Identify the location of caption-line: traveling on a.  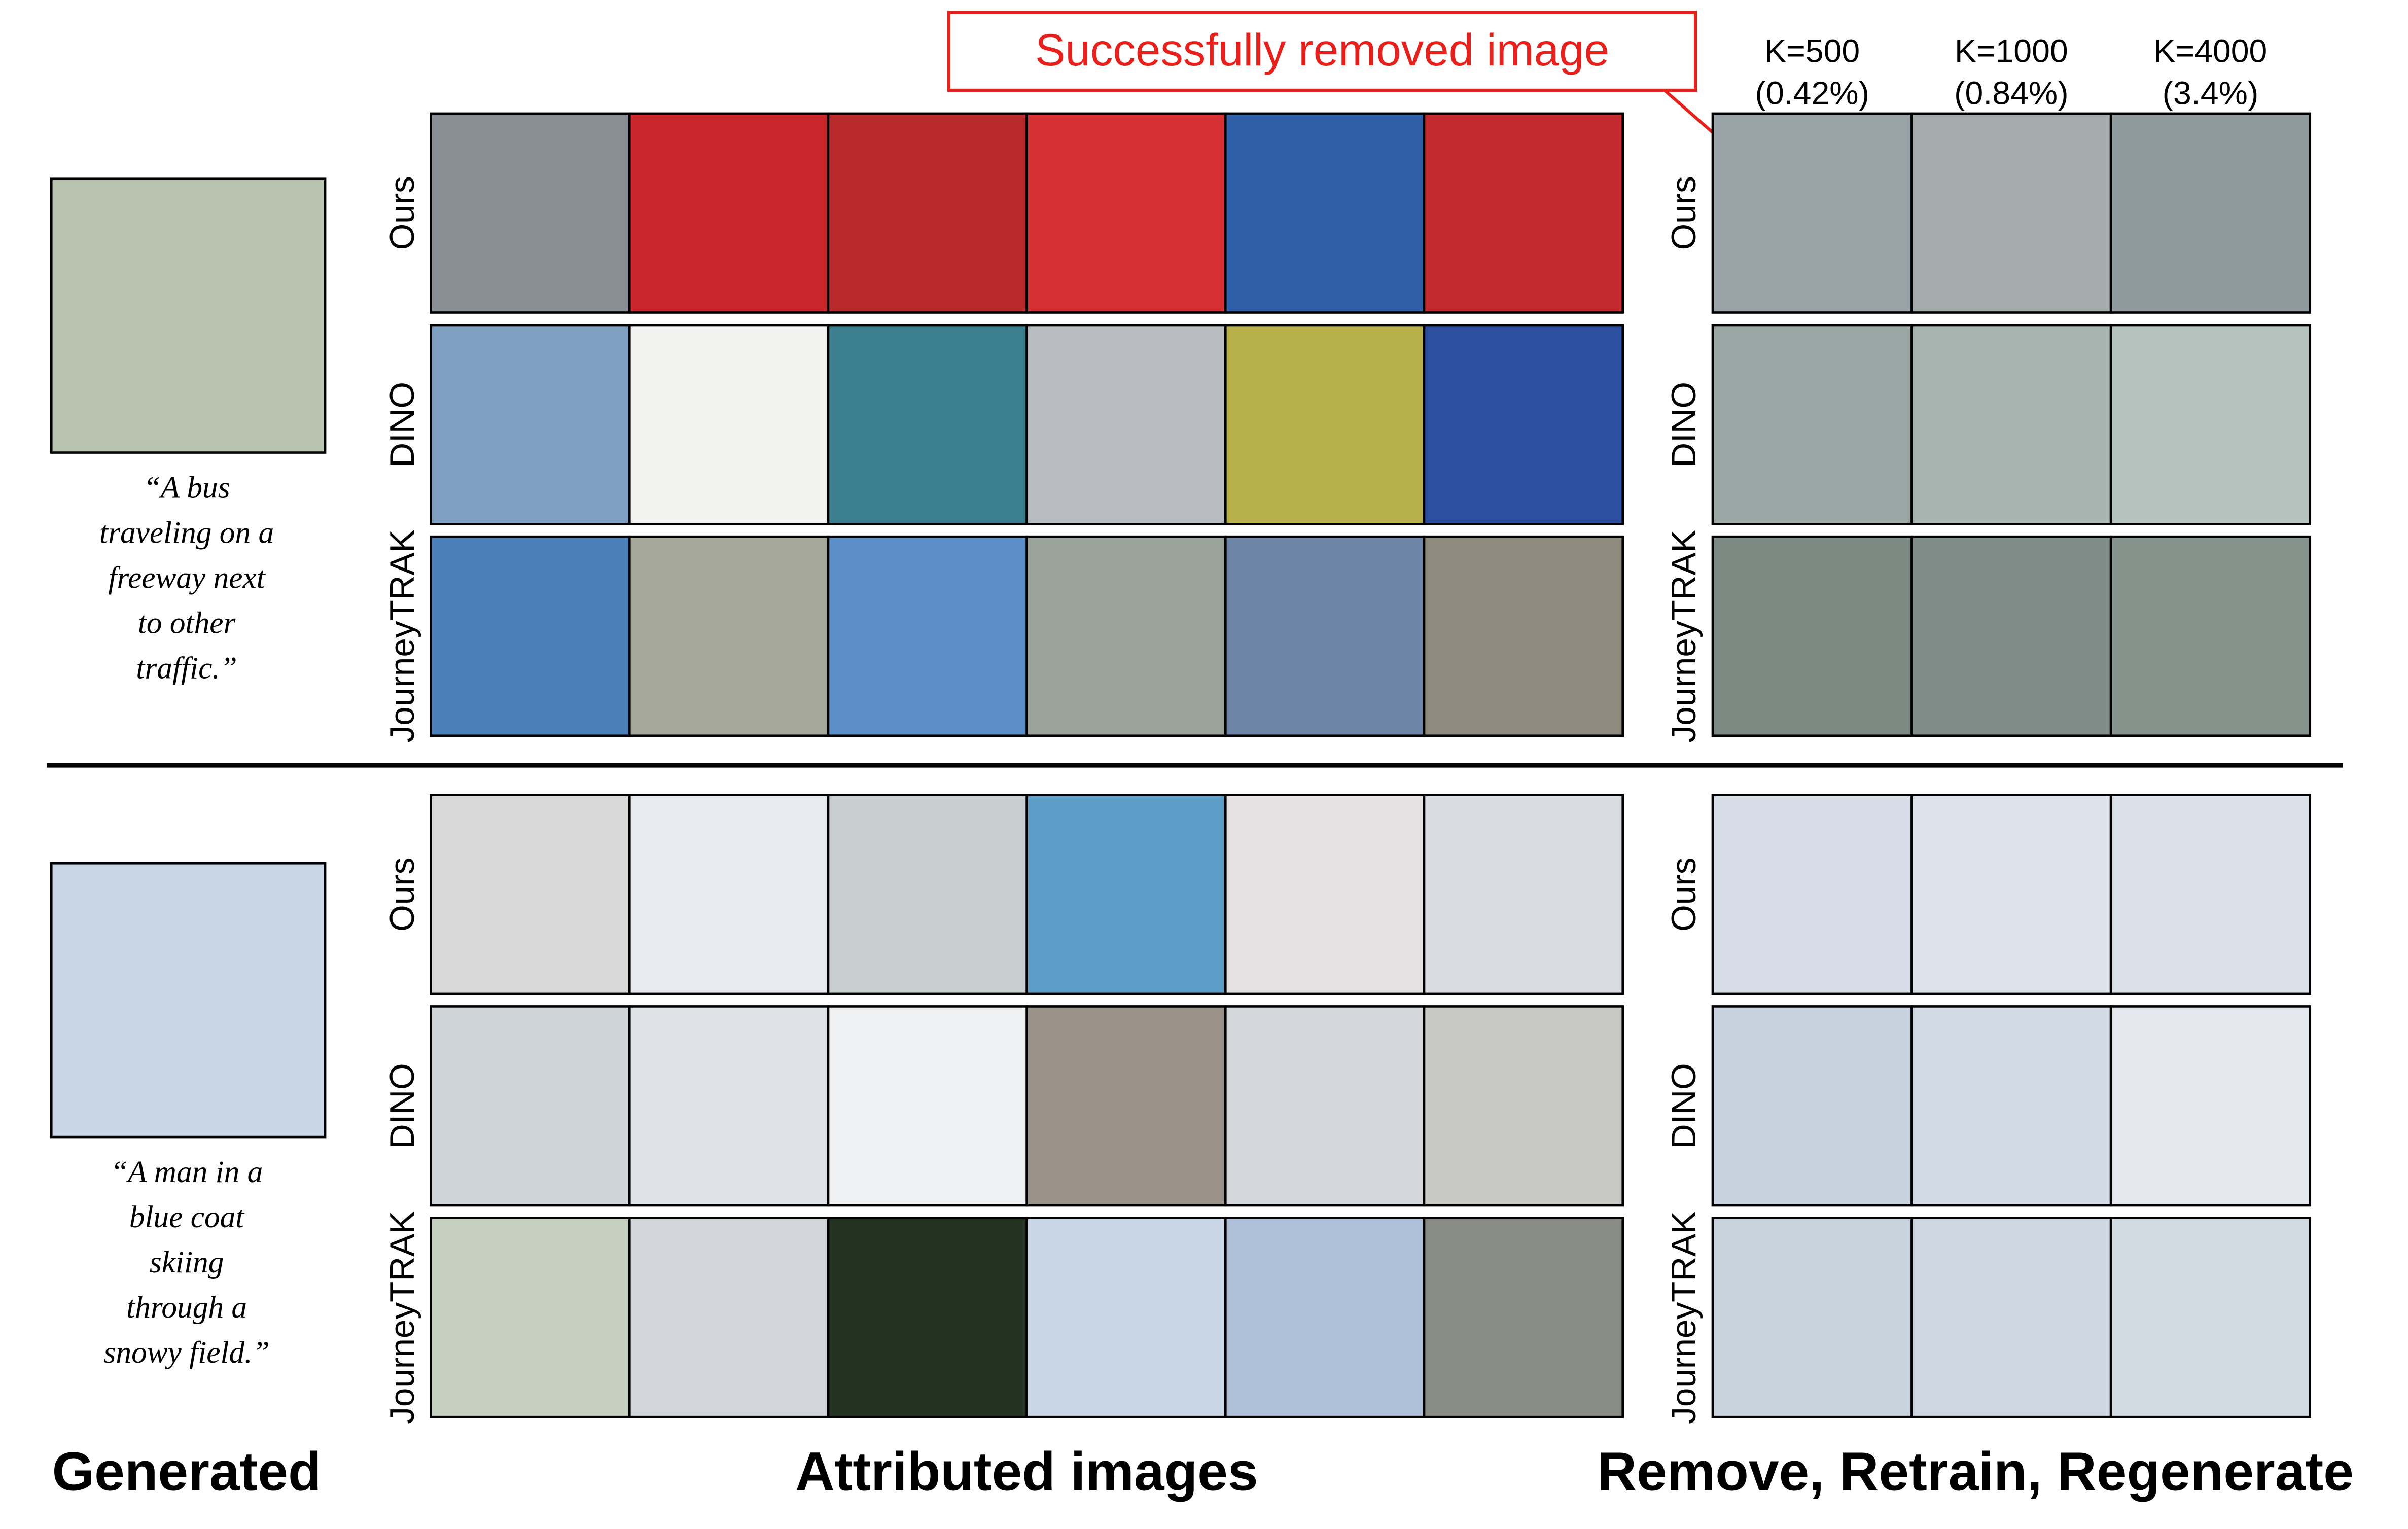
(186, 532).